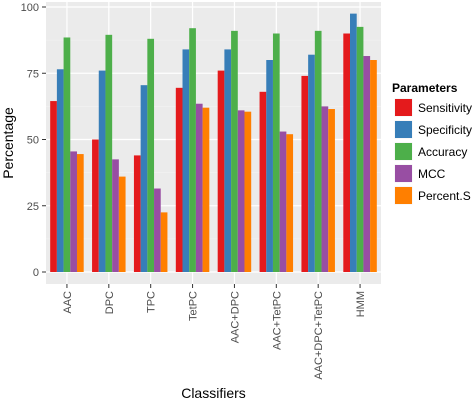  What do you see at coordinates (235, 317) in the screenshot?
I see `x-tick-label: AAC+DPC` at bounding box center [235, 317].